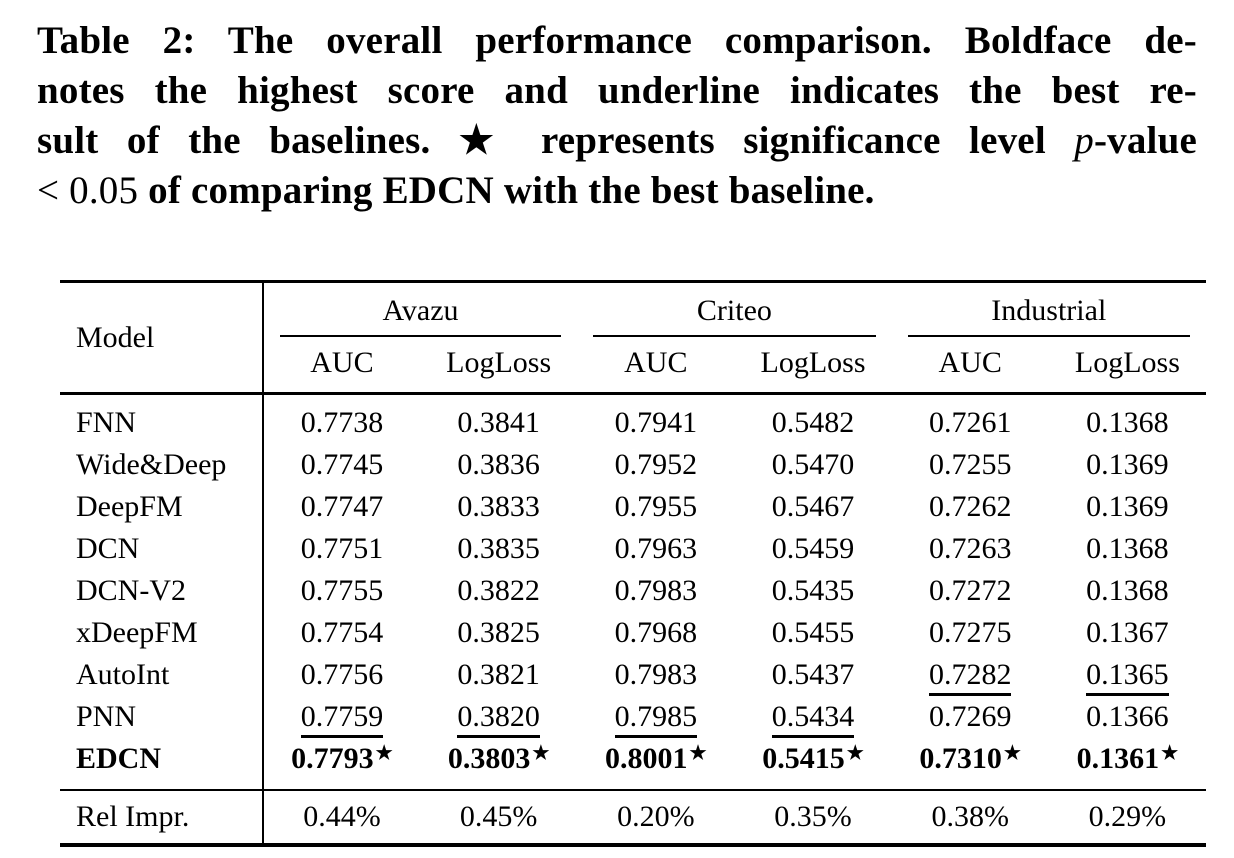 Image resolution: width=1234 pixels, height=858 pixels. I want to click on metric-value: 0.3822, so click(498, 590).